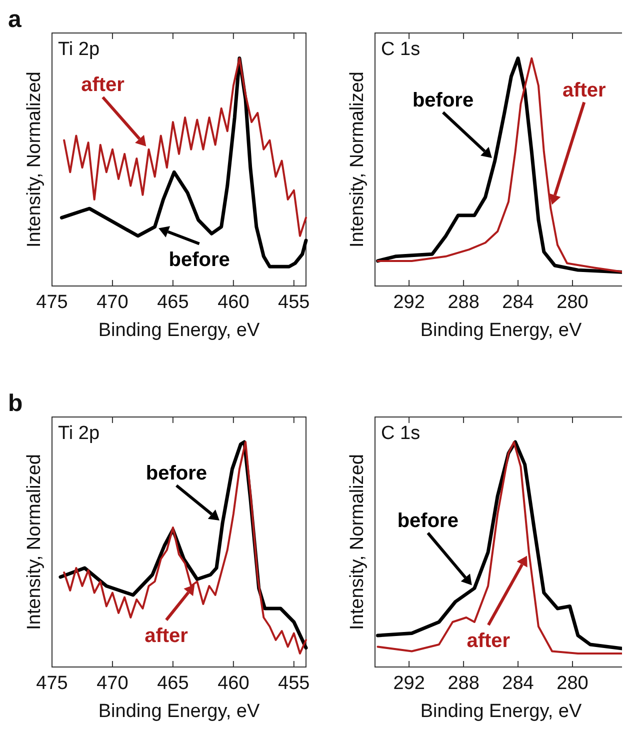 The image size is (630, 743). I want to click on legend-label: after, so click(166, 636).